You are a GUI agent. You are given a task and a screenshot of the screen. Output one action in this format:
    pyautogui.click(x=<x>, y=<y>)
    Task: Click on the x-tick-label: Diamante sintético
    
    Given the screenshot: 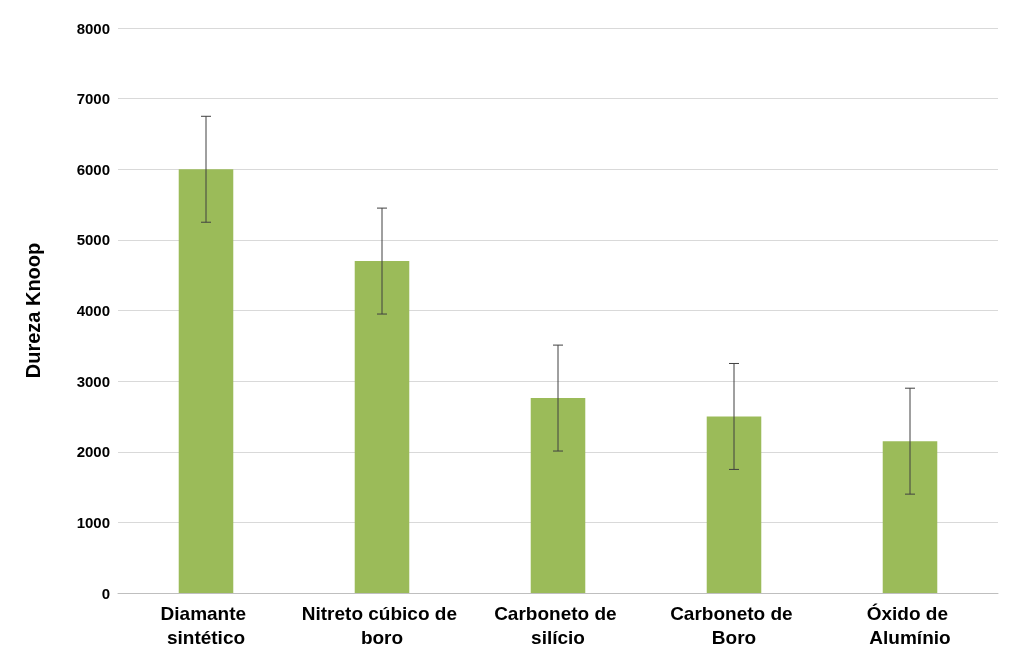 What is the action you would take?
    pyautogui.click(x=206, y=625)
    